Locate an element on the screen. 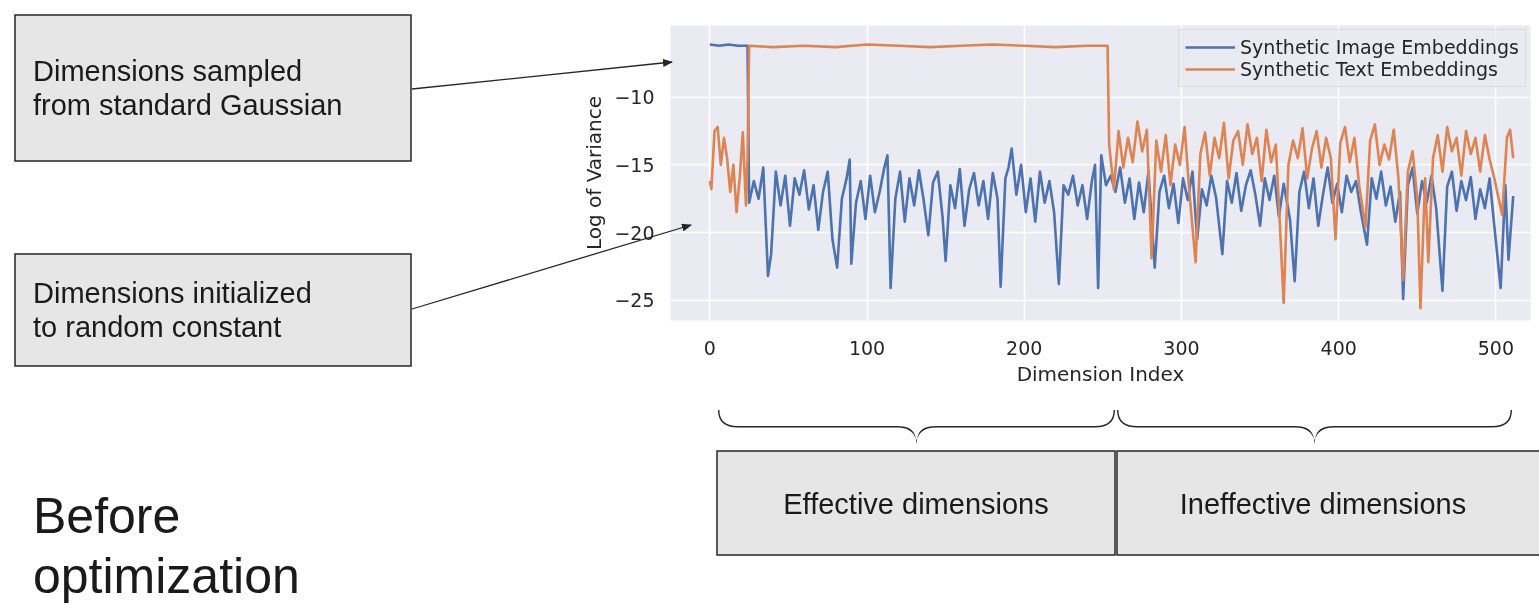 This screenshot has height=613, width=1539. x-tick-label: 0 is located at coordinates (709, 347).